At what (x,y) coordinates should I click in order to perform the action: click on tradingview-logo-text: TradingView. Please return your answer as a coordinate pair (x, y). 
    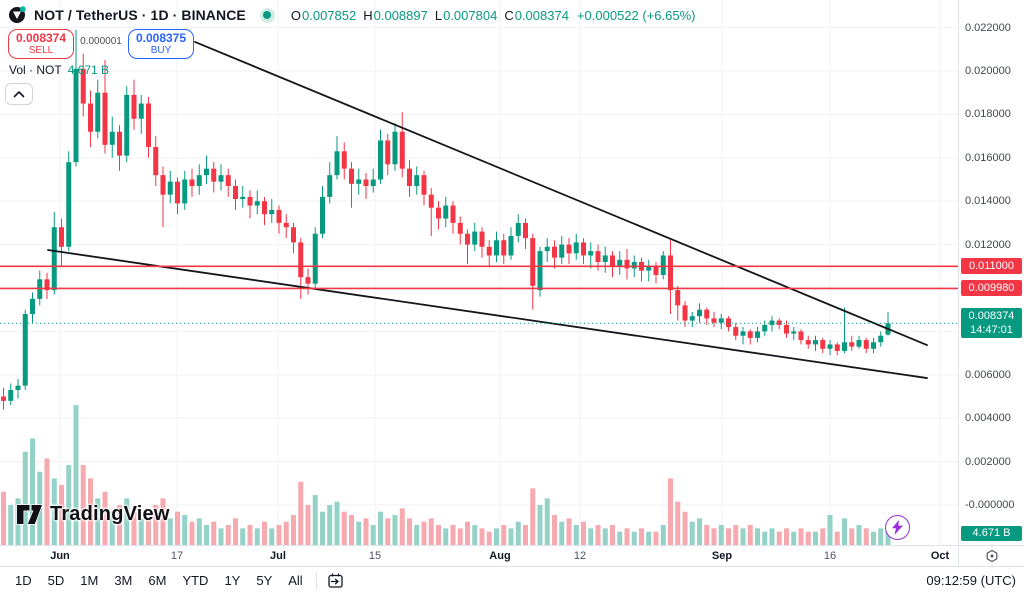
    Looking at the image, I should click on (110, 514).